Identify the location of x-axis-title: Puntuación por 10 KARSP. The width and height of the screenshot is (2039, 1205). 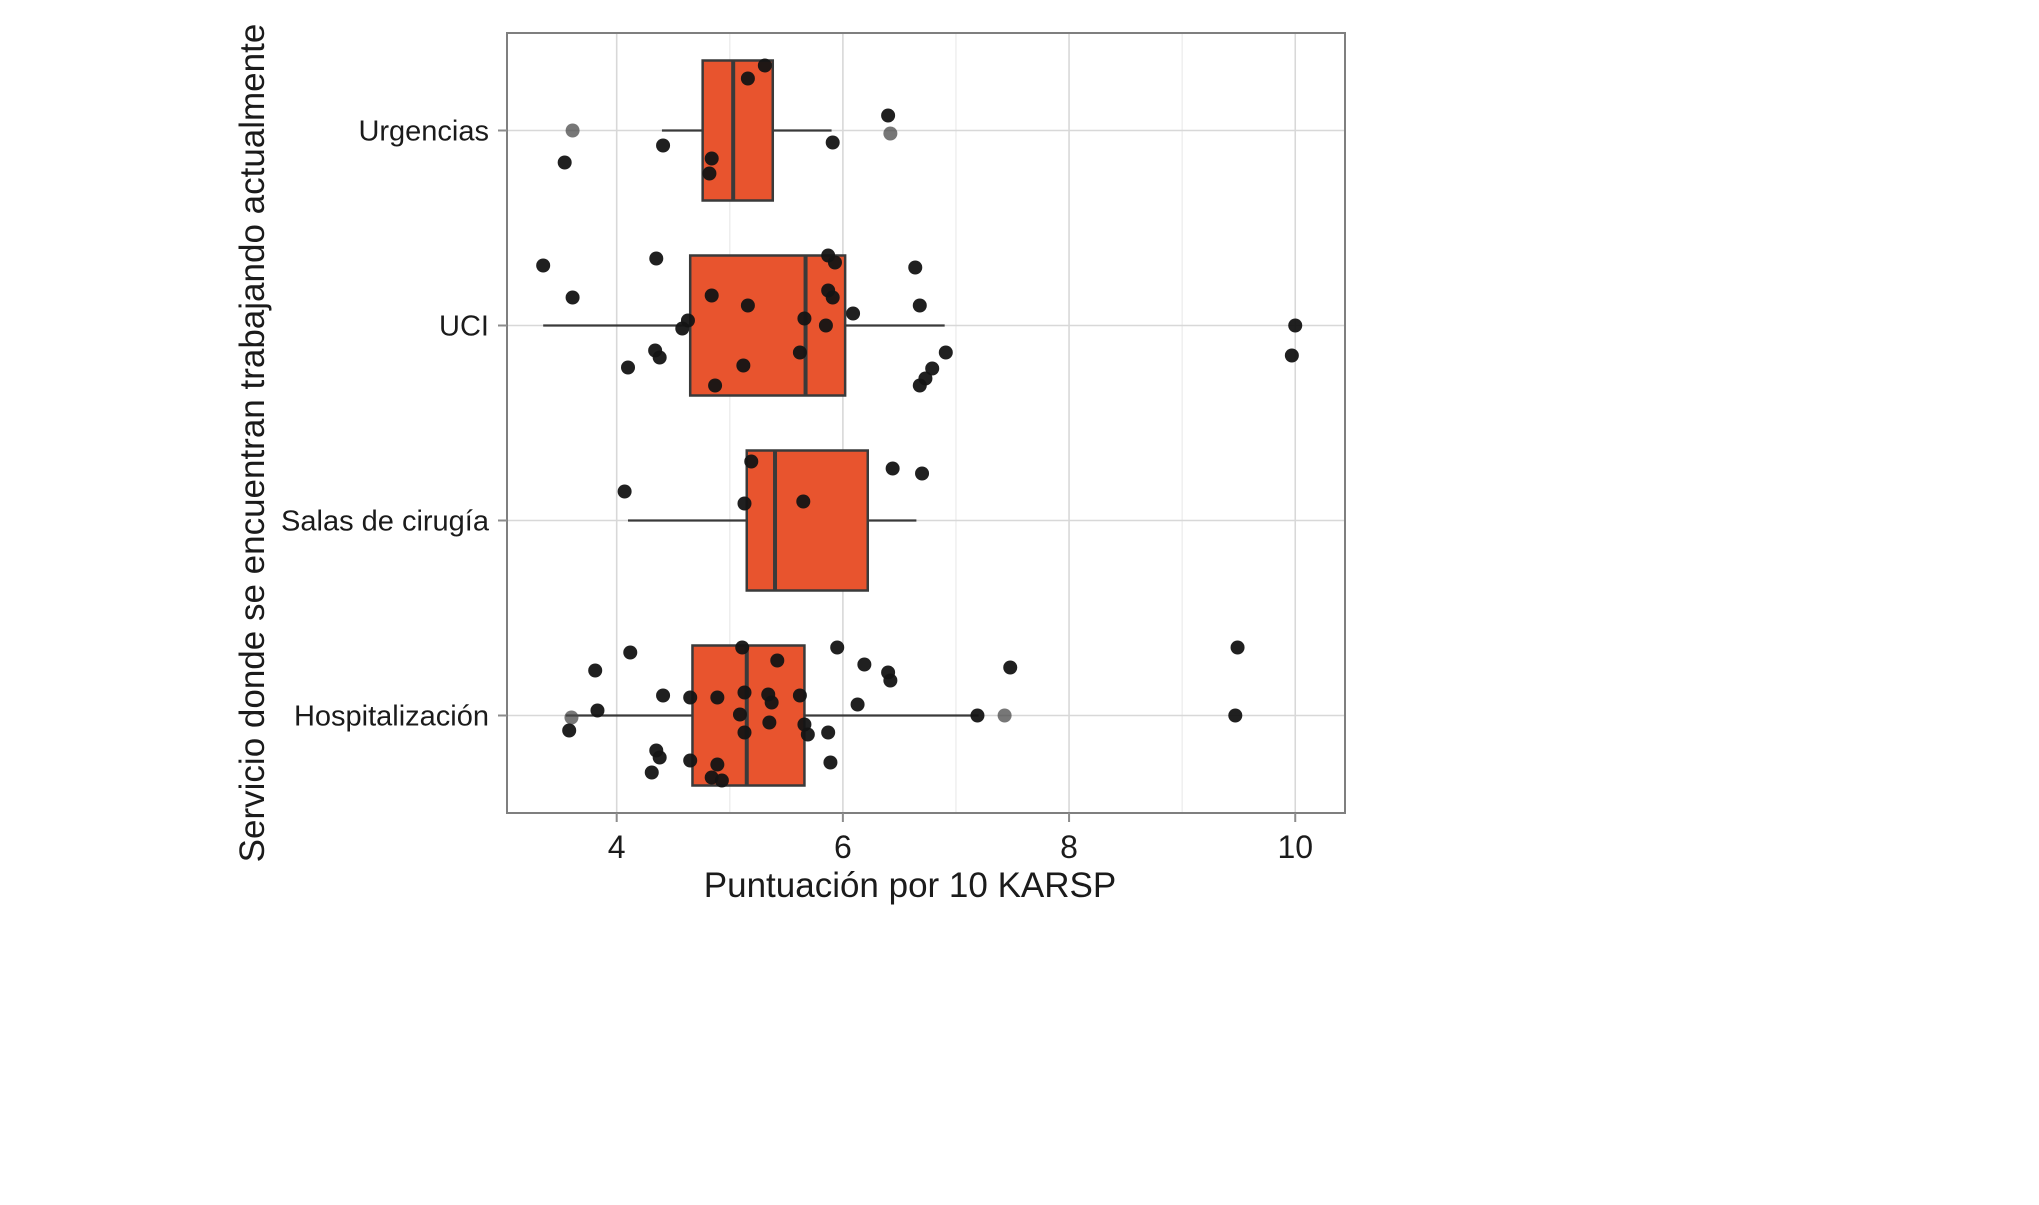
(910, 885).